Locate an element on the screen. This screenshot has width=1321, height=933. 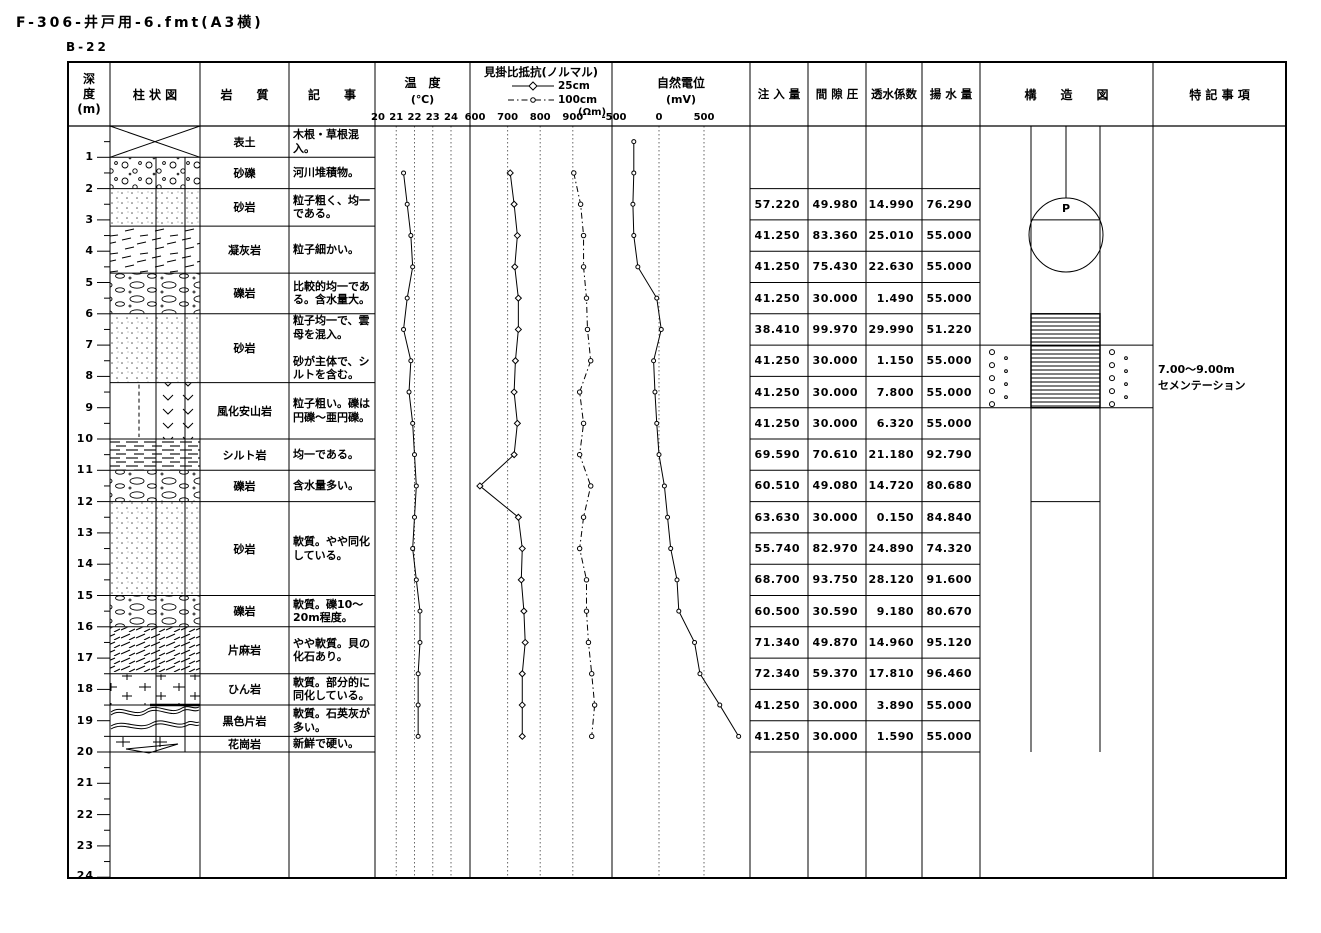
measurement-cell: 69.590 is located at coordinates (777, 455).